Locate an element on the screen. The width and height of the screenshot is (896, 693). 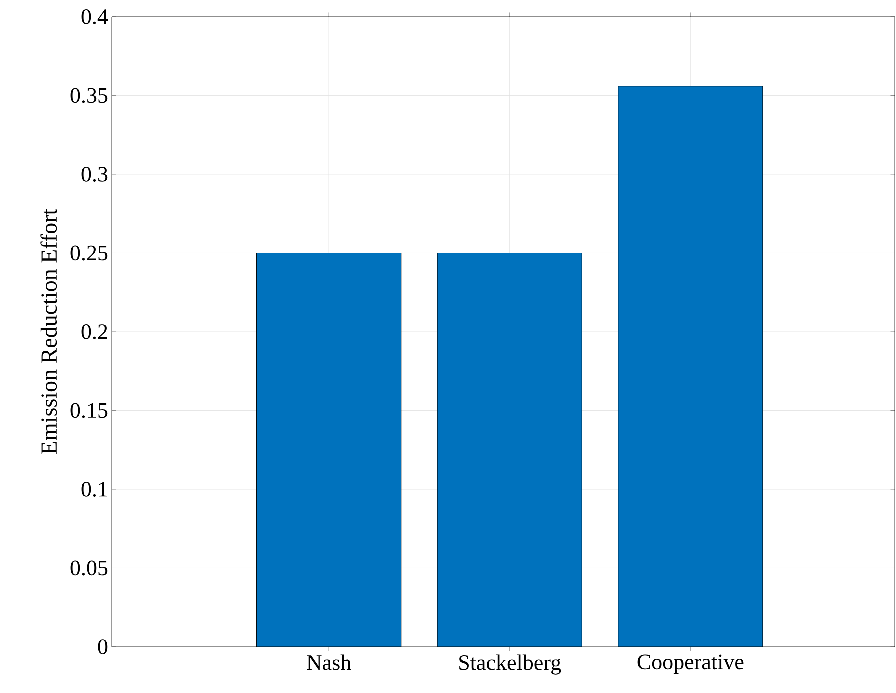
y-tick-label: 0.15 is located at coordinates (89, 410).